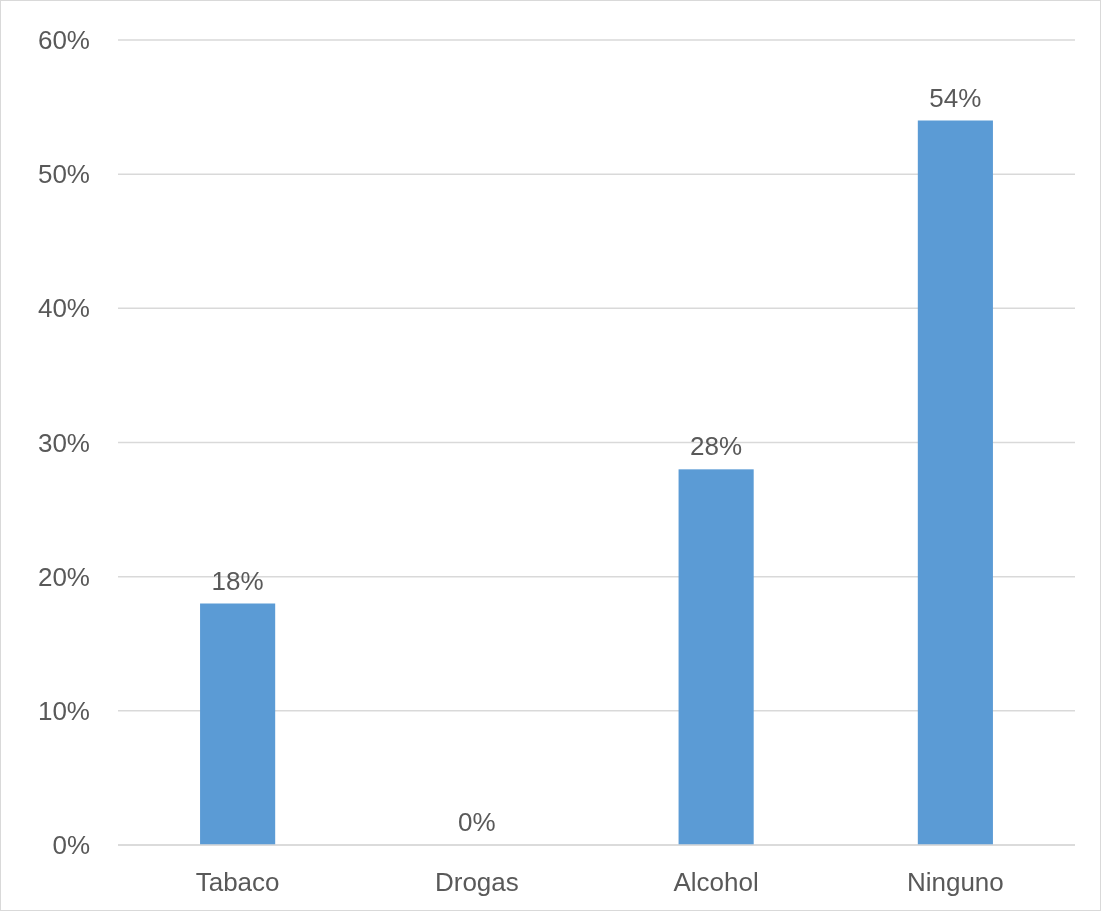  What do you see at coordinates (63, 40) in the screenshot?
I see `y-tick-label: 60%` at bounding box center [63, 40].